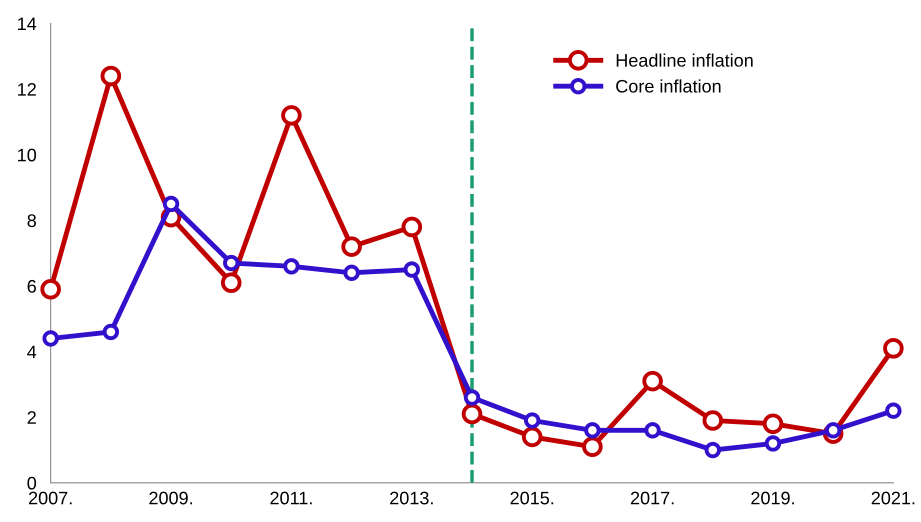 The height and width of the screenshot is (522, 921). Describe the element at coordinates (50, 498) in the screenshot. I see `x-tick-label: 2007.` at that location.